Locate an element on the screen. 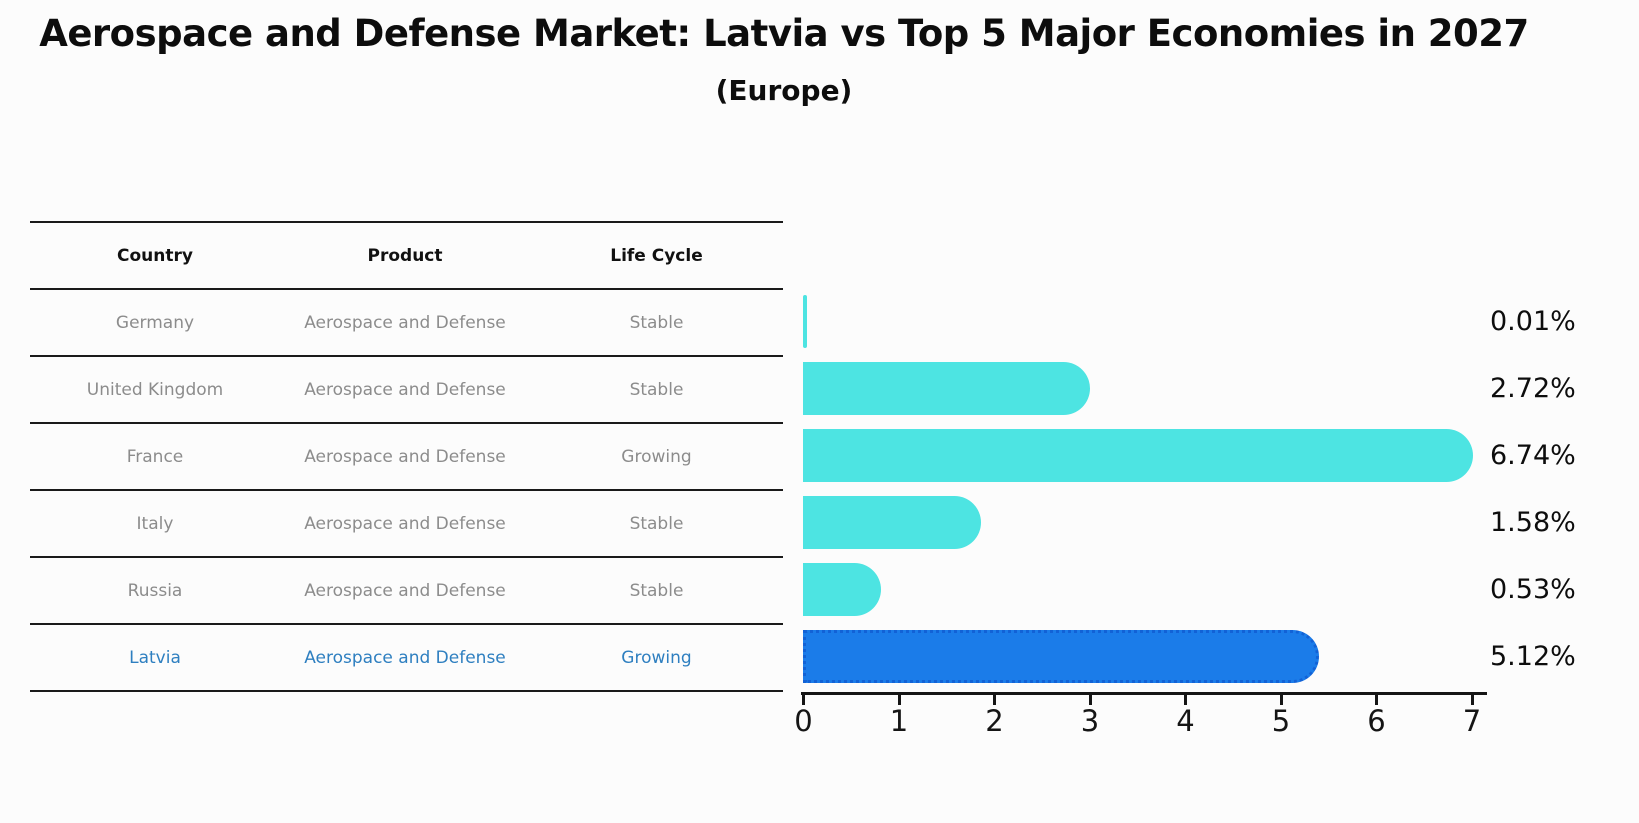  bar-value-label: 6.74% is located at coordinates (1533, 455).